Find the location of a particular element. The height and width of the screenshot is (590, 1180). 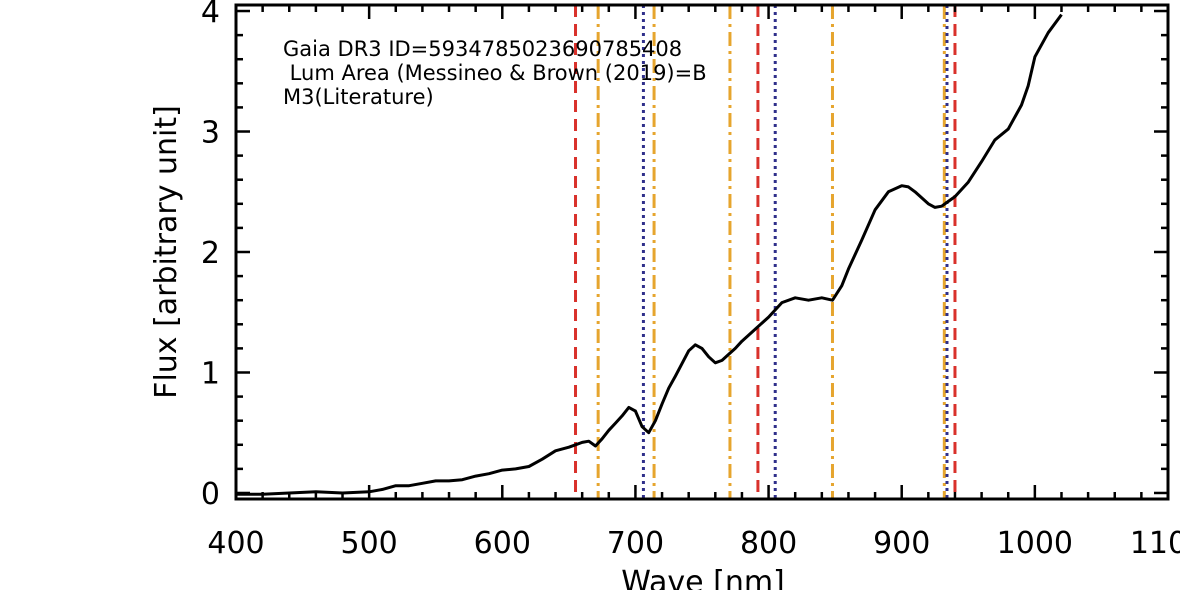

y-tick-label: 2 is located at coordinates (210, 253).